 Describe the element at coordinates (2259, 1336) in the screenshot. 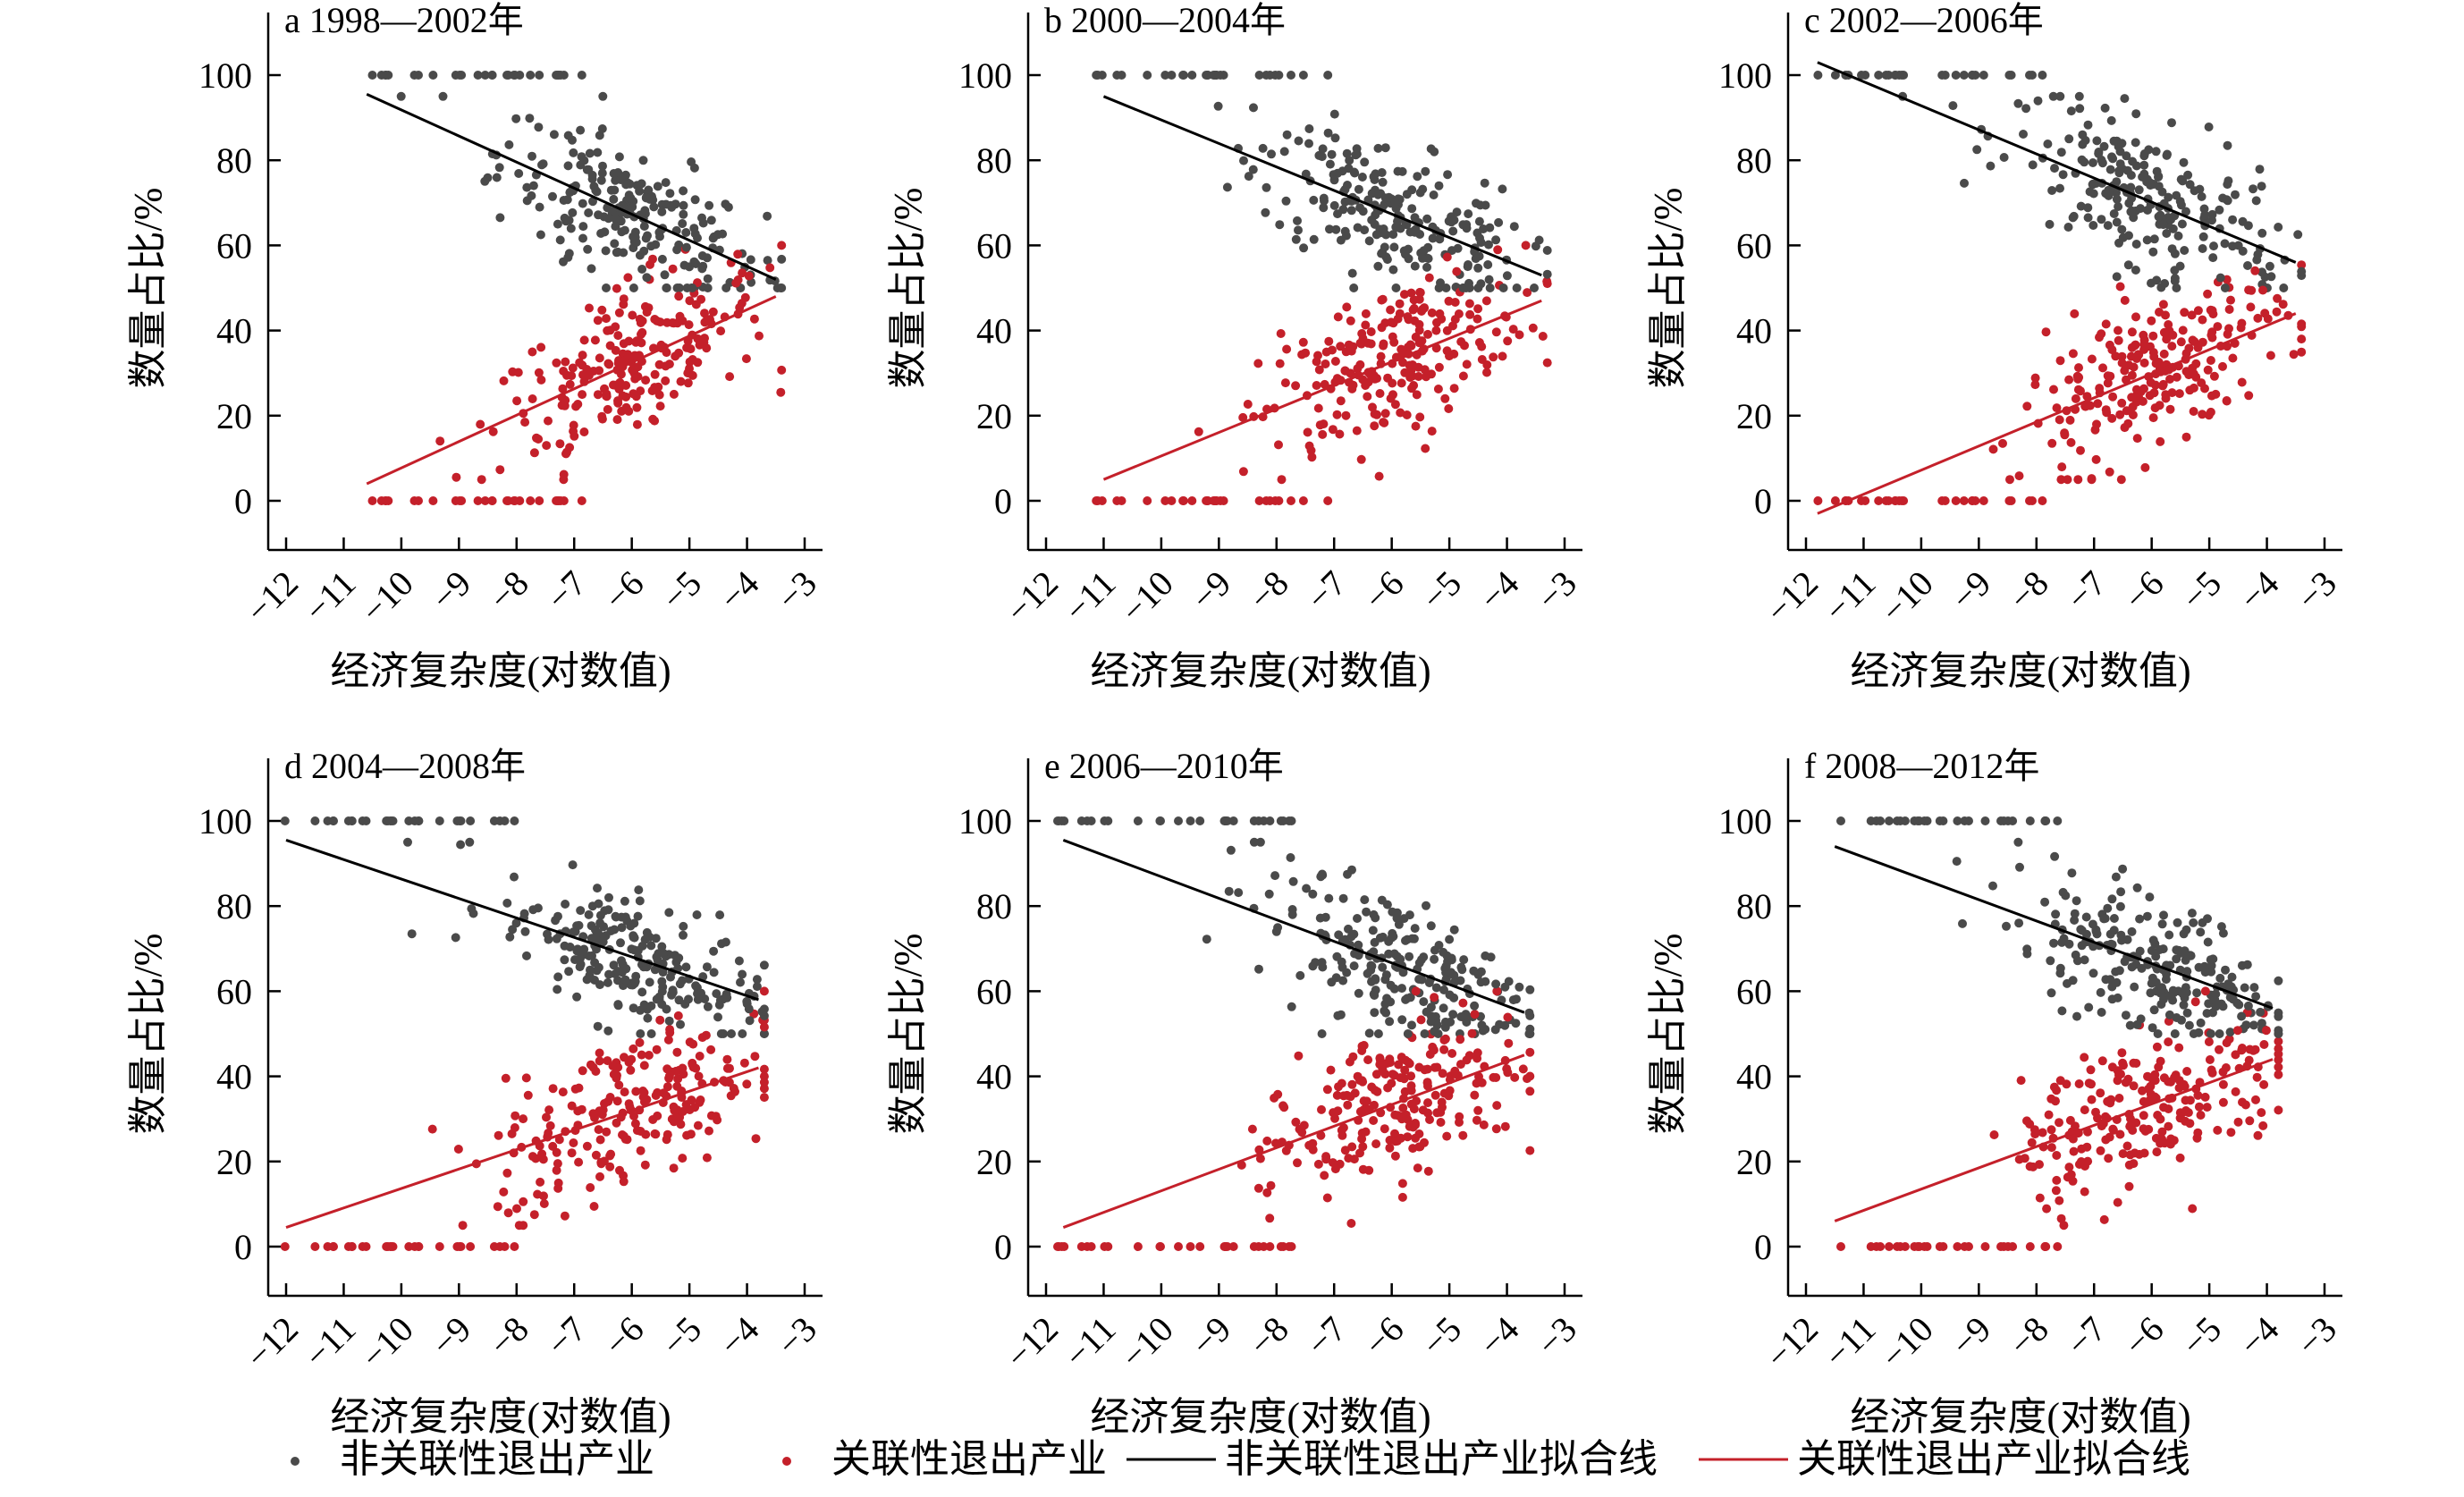

I see `x-tick-label: −4` at that location.